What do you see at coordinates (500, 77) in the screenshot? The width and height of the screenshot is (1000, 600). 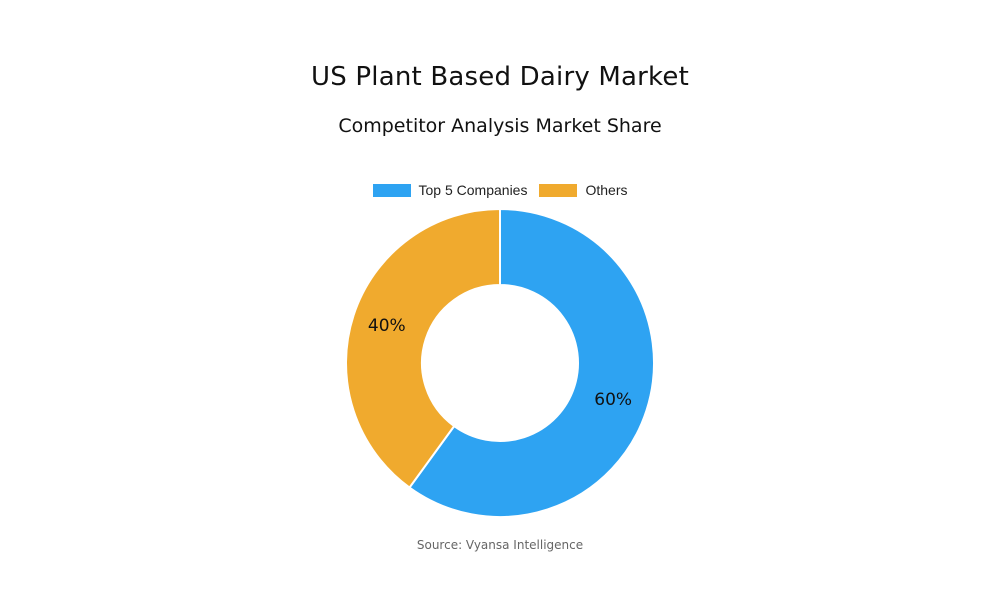 I see `chart-title: US Plant Based Dairy Market` at bounding box center [500, 77].